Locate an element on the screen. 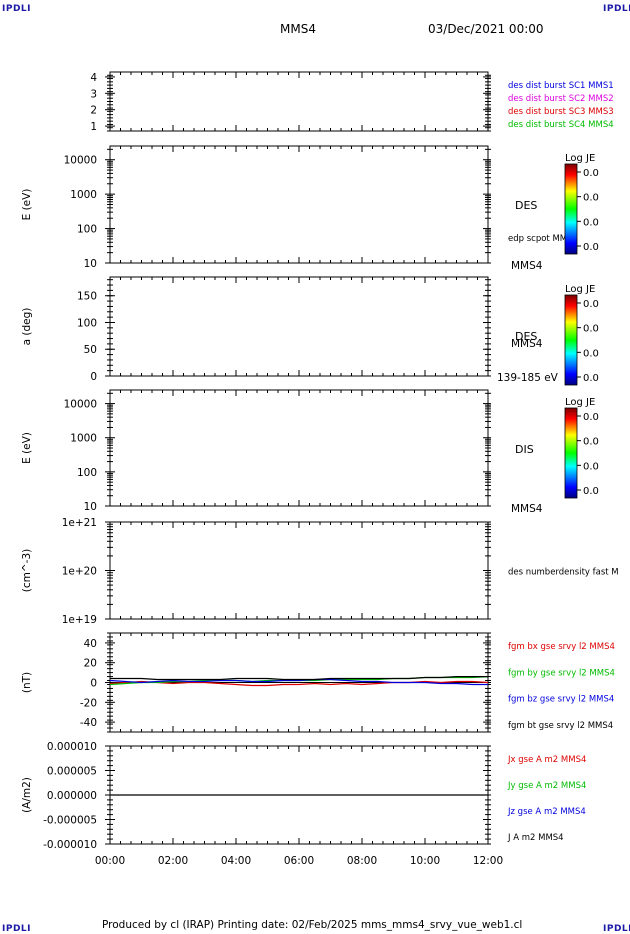 Image resolution: width=630 pixels, height=934 pixels. legend-entry: des dist burst SC4 MMS4 is located at coordinates (561, 125).